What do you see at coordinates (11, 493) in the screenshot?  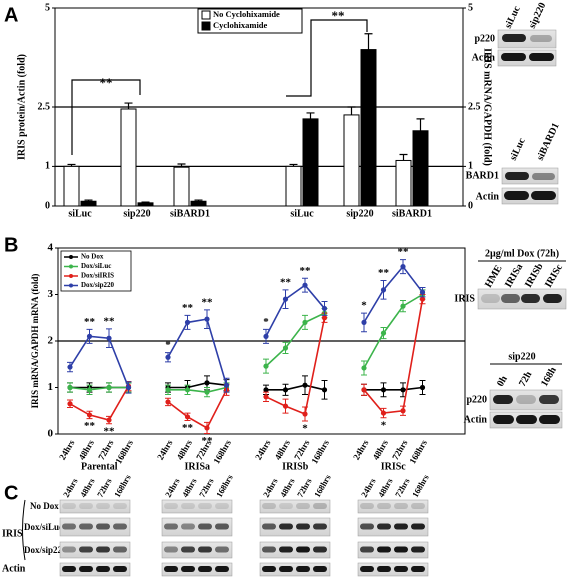 I see `panel-label: C` at bounding box center [11, 493].